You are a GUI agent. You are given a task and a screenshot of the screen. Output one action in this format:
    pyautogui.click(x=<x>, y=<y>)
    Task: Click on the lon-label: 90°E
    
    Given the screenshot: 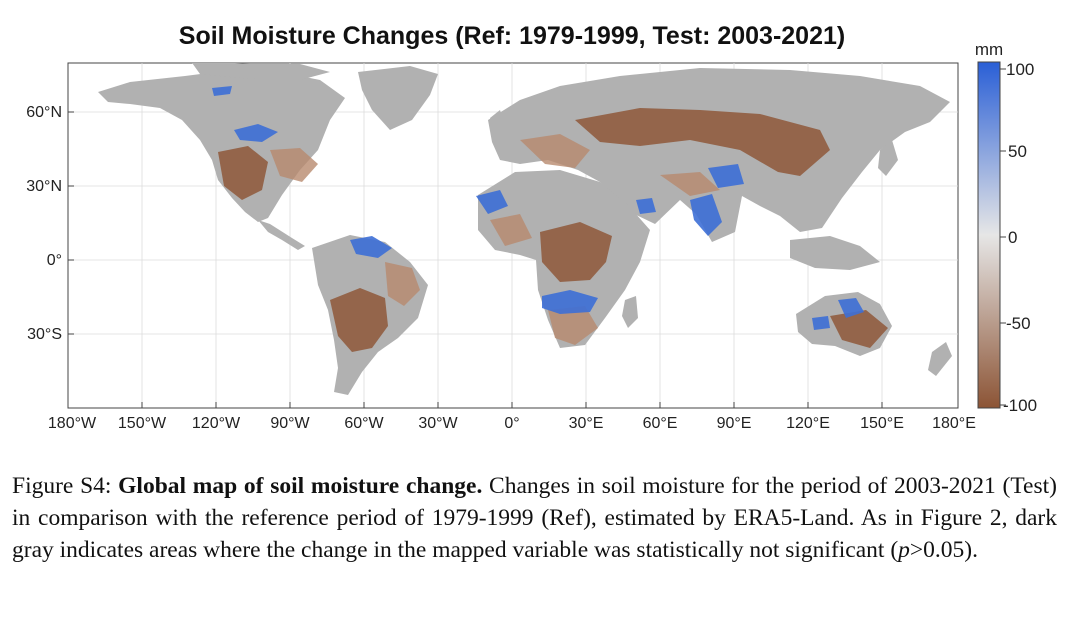 What is the action you would take?
    pyautogui.click(x=734, y=423)
    